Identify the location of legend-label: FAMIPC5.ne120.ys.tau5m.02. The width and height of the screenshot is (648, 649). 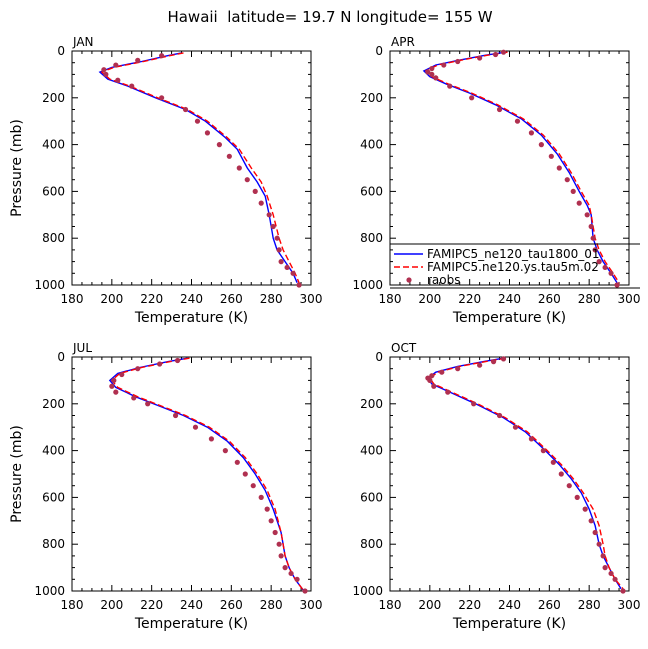
(513, 267).